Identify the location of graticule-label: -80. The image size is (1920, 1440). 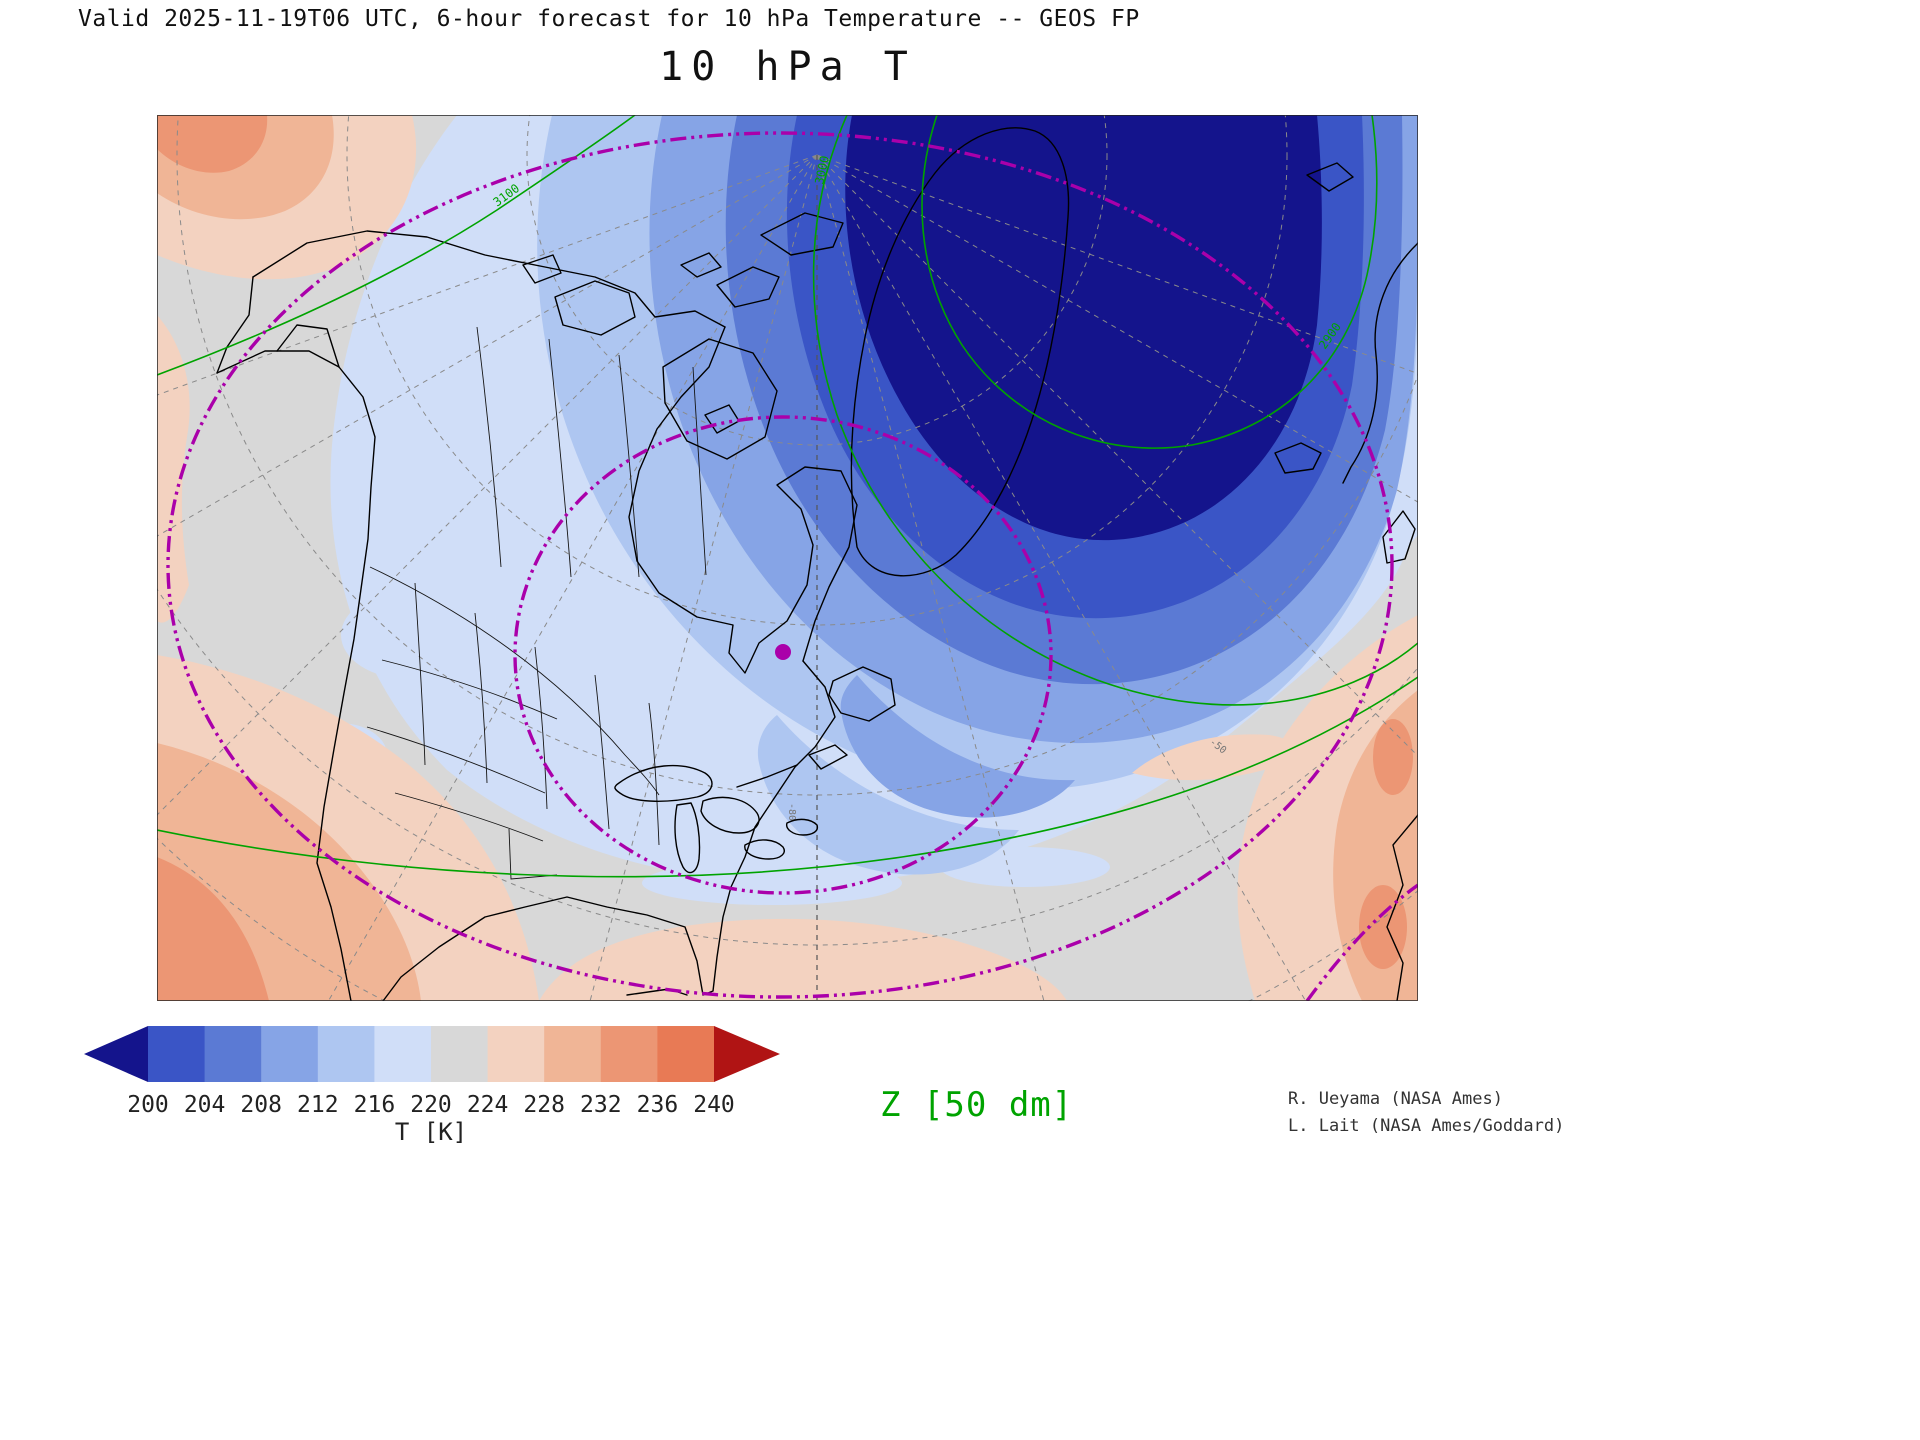
(791, 812).